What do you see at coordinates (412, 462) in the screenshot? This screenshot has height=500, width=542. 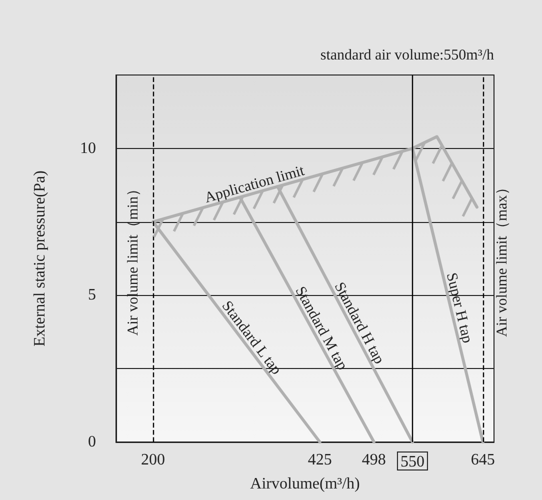 I see `x-tick-label: 550` at bounding box center [412, 462].